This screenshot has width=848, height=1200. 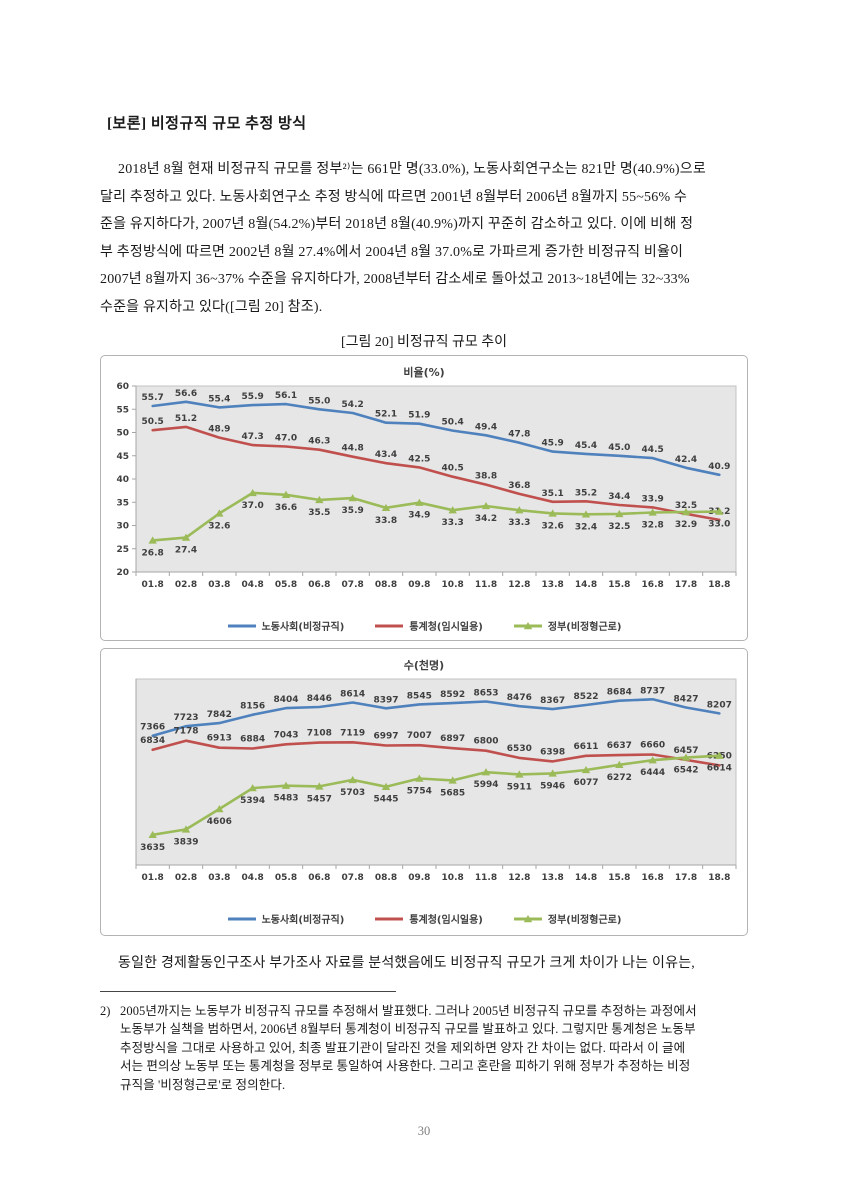 I want to click on svg-text: 3839, so click(x=185, y=842).